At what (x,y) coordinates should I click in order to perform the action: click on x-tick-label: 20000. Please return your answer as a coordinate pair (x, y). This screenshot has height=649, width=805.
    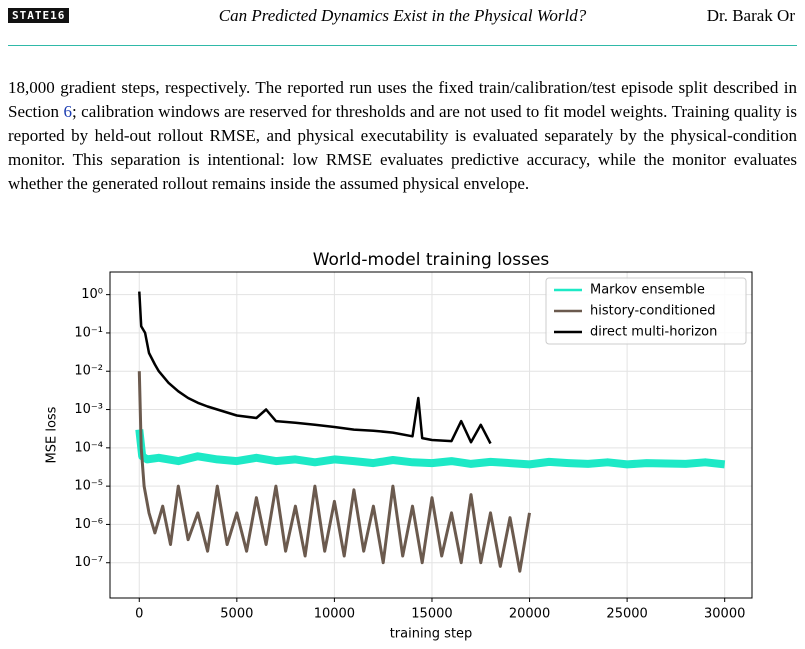
    Looking at the image, I should click on (529, 614).